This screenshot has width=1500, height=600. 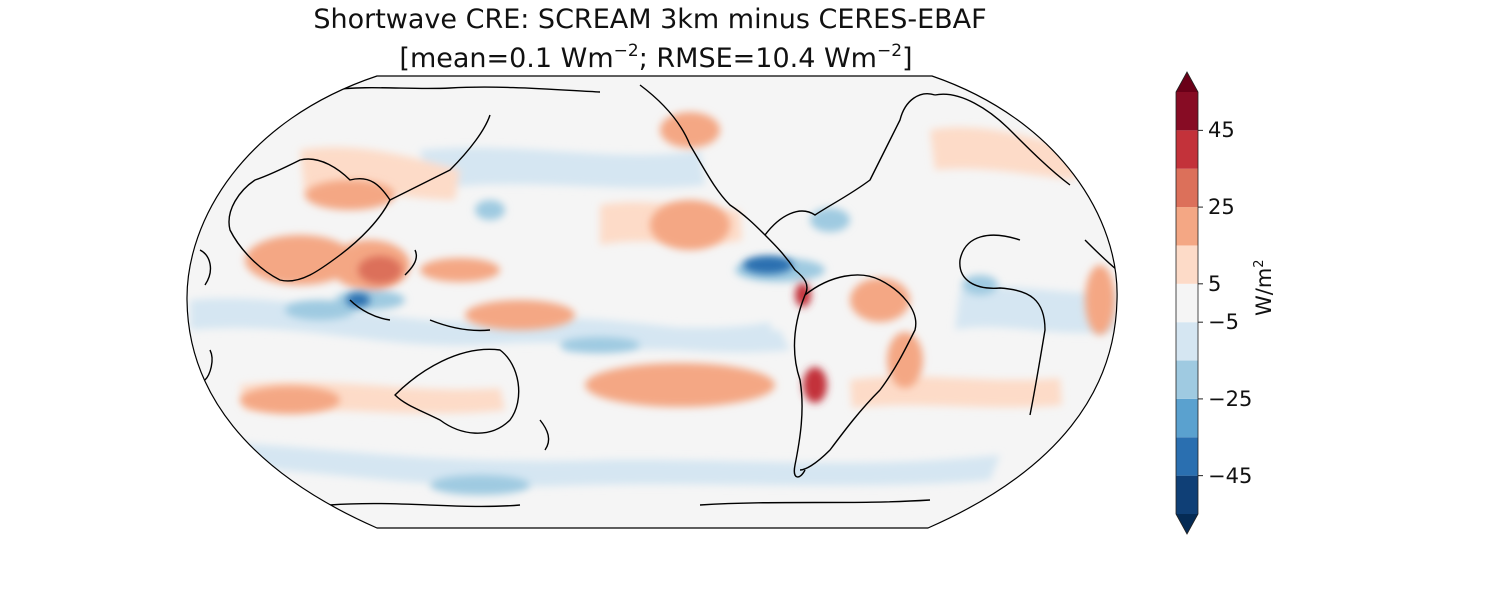 I want to click on coastline-madagascar, so click(x=208, y=365).